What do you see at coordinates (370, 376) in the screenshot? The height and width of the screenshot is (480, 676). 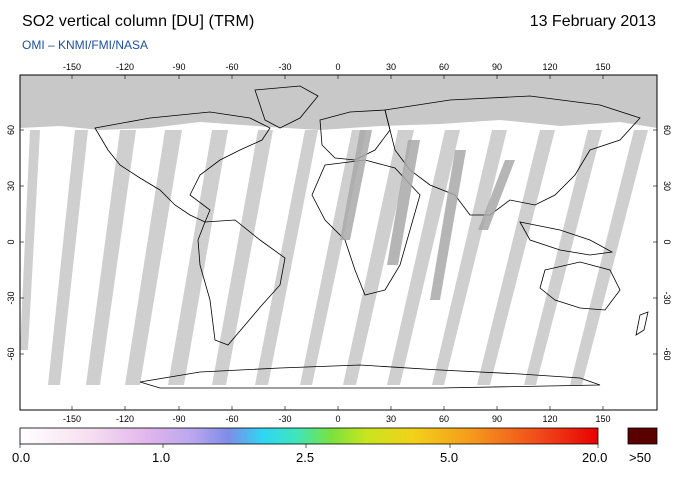 I see `antarctica` at bounding box center [370, 376].